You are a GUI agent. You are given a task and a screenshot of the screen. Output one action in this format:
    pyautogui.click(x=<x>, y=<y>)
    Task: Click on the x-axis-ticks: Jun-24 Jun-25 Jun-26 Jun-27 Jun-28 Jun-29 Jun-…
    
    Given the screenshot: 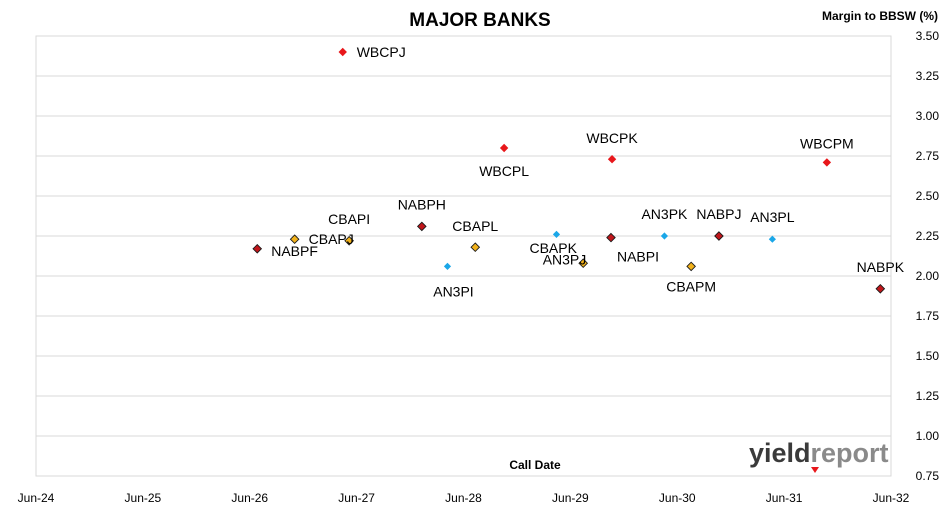 What is the action you would take?
    pyautogui.click(x=464, y=498)
    